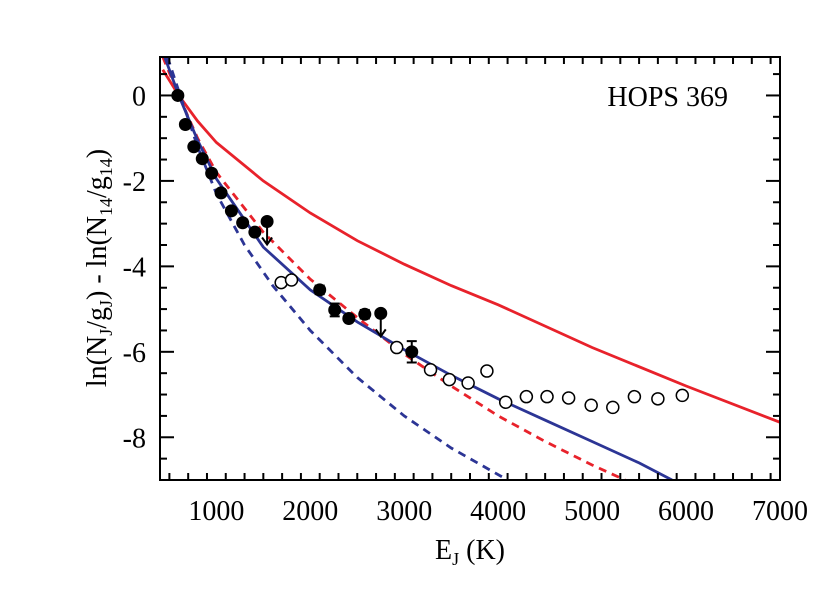  Describe the element at coordinates (97, 187) in the screenshot. I see `y-axis-title-p4: /g` at that location.